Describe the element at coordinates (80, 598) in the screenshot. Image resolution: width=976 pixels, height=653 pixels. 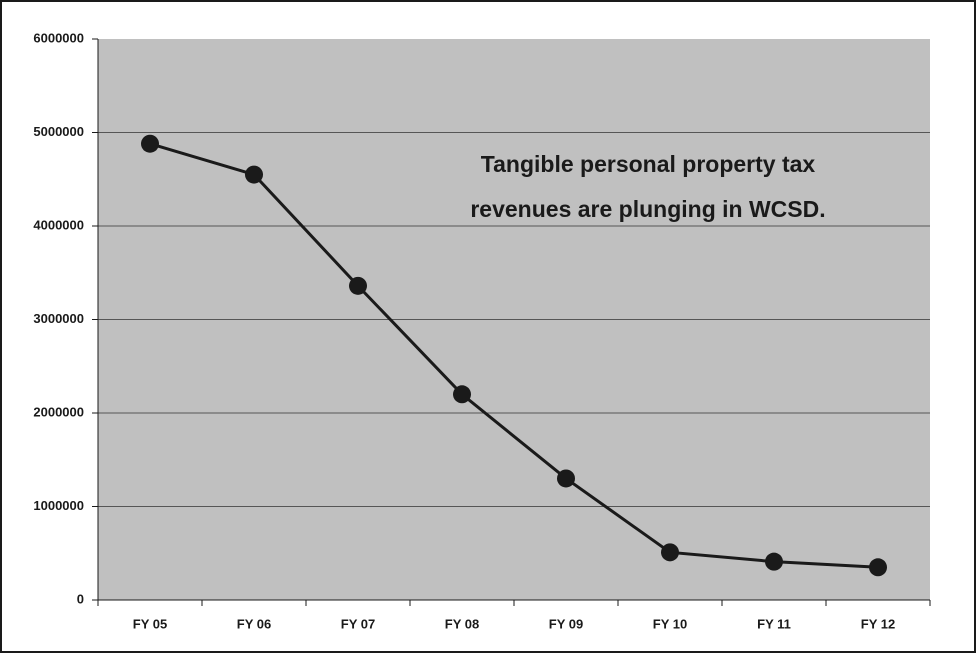
I see `y-tick-label: 0` at that location.